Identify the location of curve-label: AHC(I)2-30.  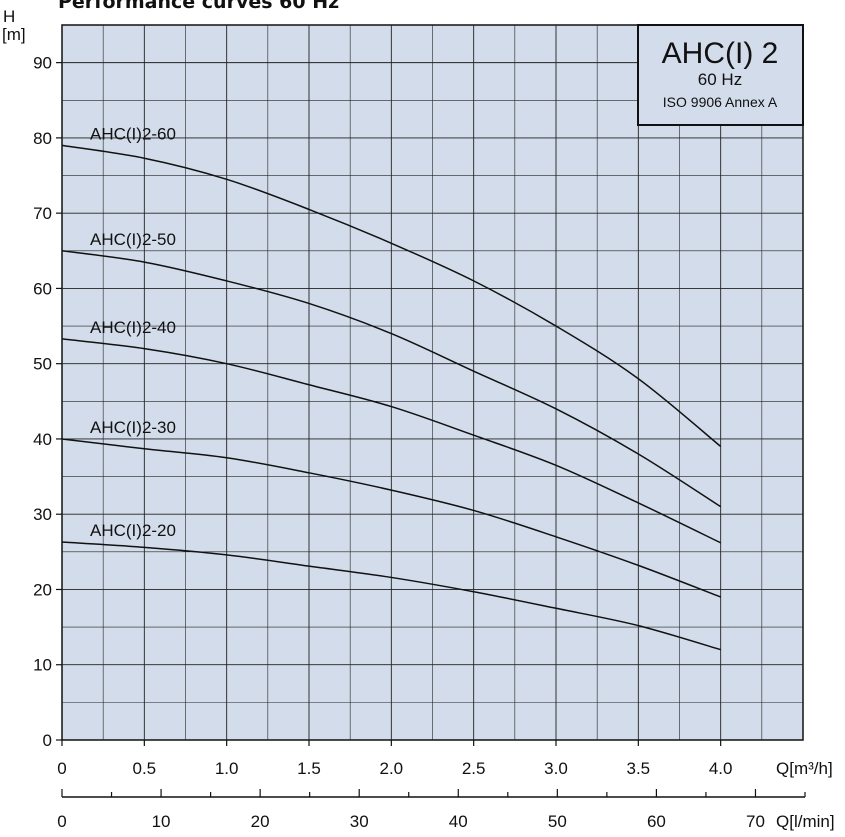
(133, 427).